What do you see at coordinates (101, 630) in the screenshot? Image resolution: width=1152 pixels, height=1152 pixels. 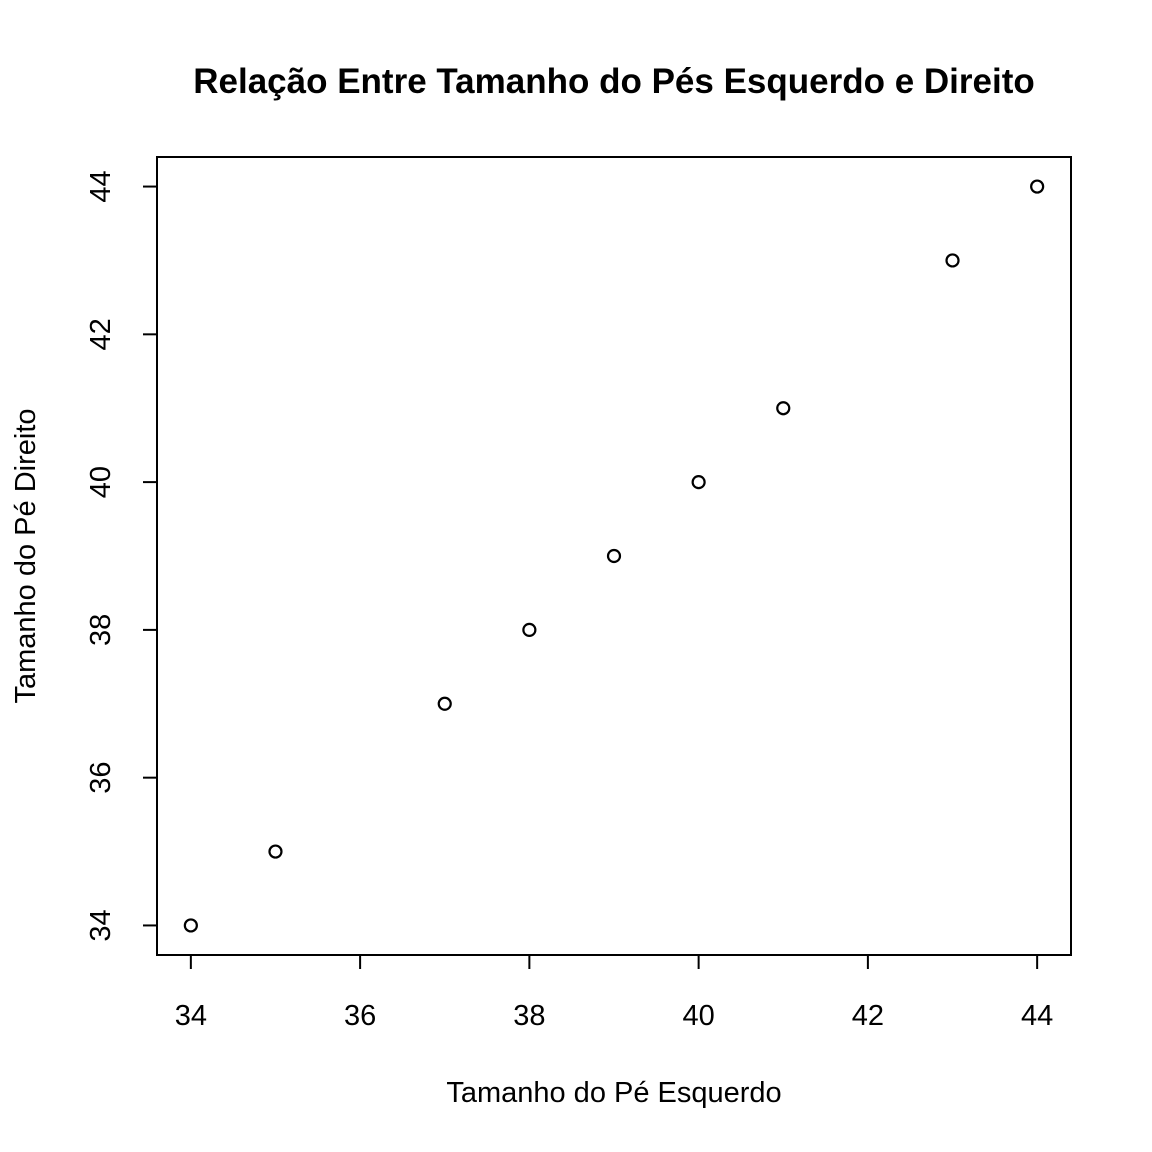 I see `y-tick-label: 38` at bounding box center [101, 630].